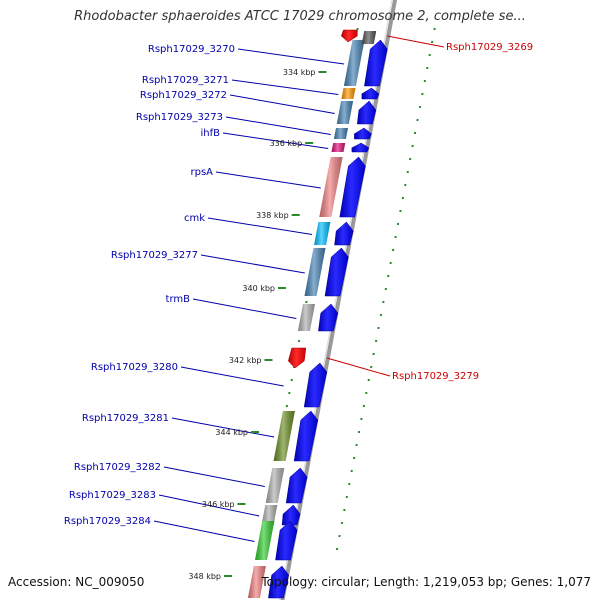 This screenshot has width=600, height=600. What do you see at coordinates (435, 376) in the screenshot?
I see `reverse-gene-label: Rsph17029_3279` at bounding box center [435, 376].